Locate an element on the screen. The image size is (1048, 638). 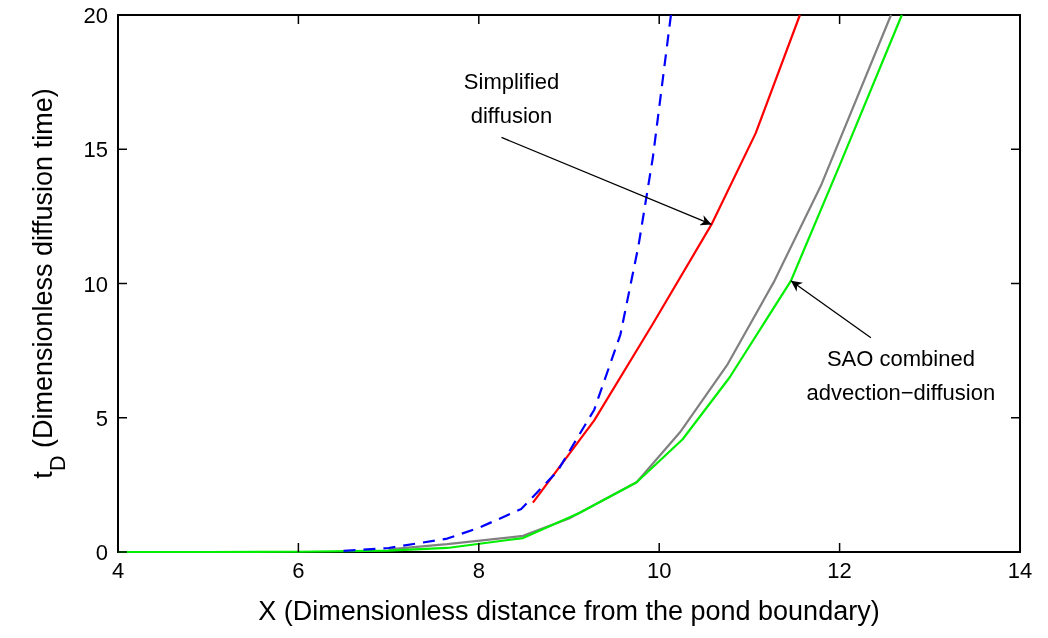
y-tick-label: 0 is located at coordinates (101, 552).